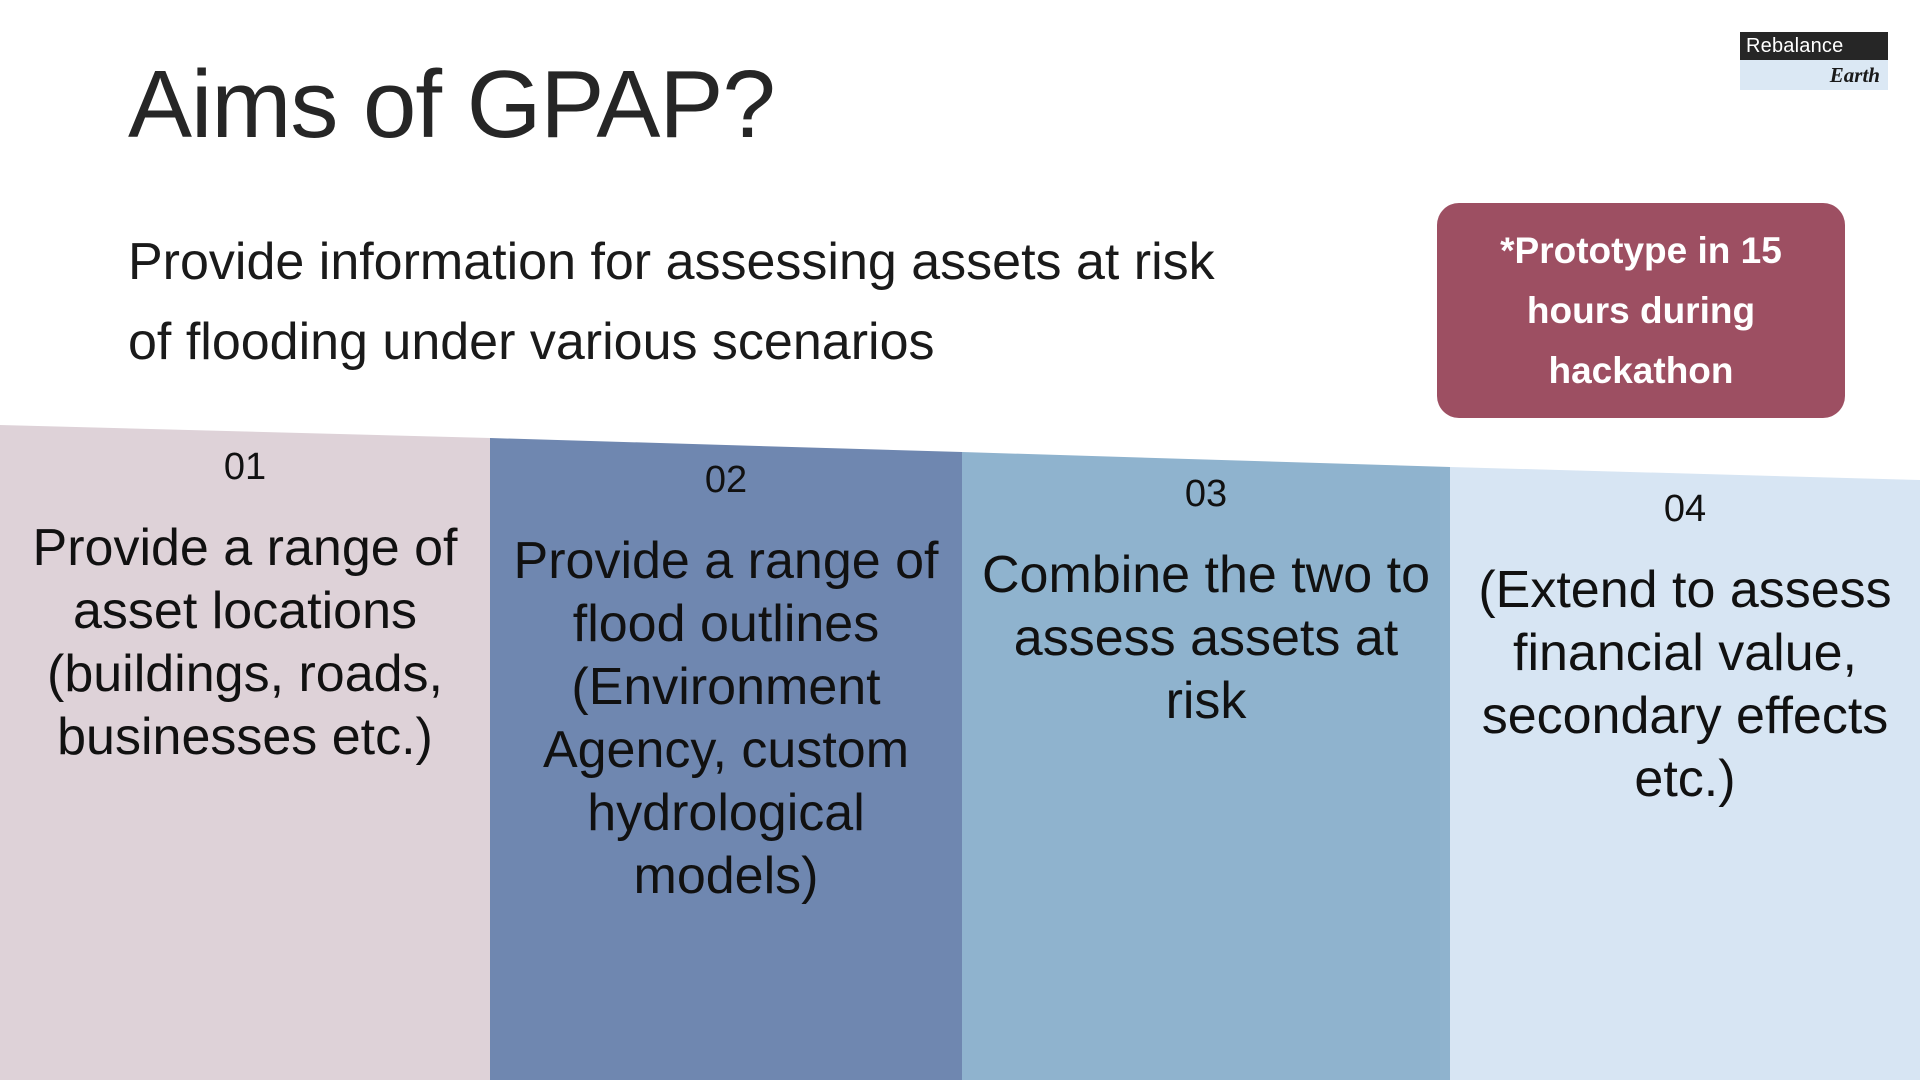 The height and width of the screenshot is (1080, 1920). Describe the element at coordinates (245, 467) in the screenshot. I see `aim-number-01: 01` at that location.